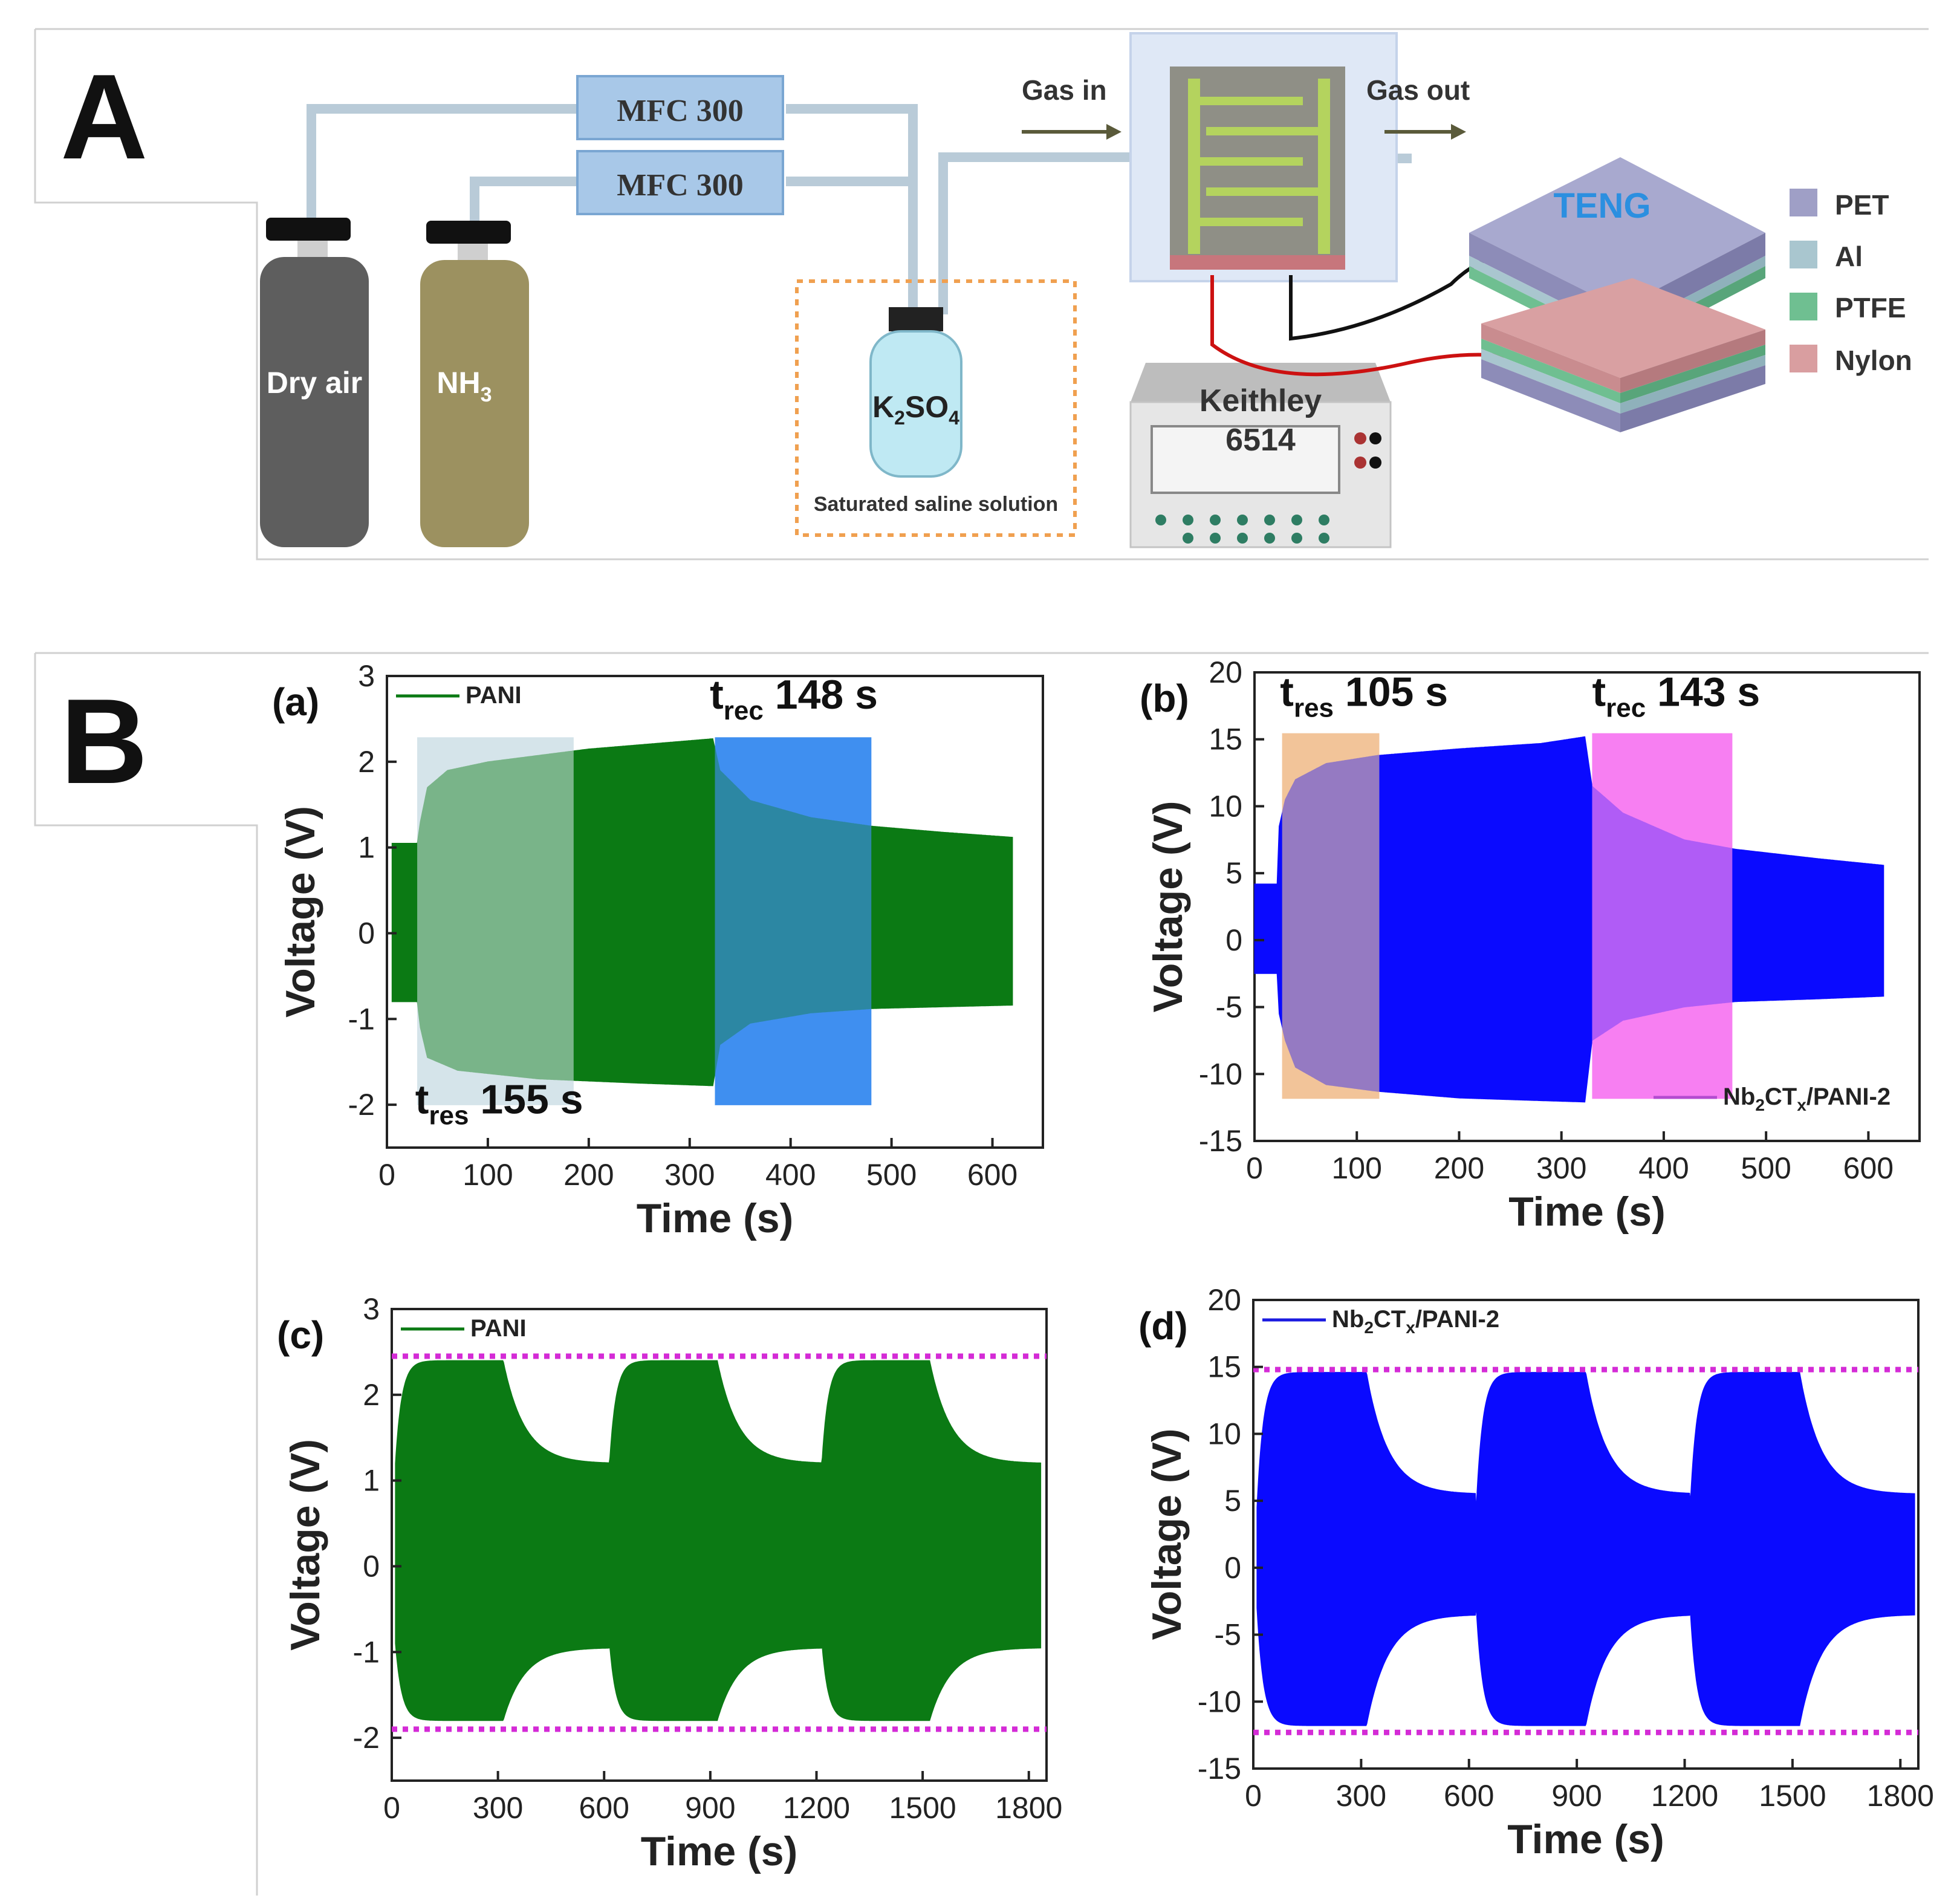 This screenshot has width=1954, height=1904. I want to click on gas-chamber: Gas in Gas out, so click(1246, 157).